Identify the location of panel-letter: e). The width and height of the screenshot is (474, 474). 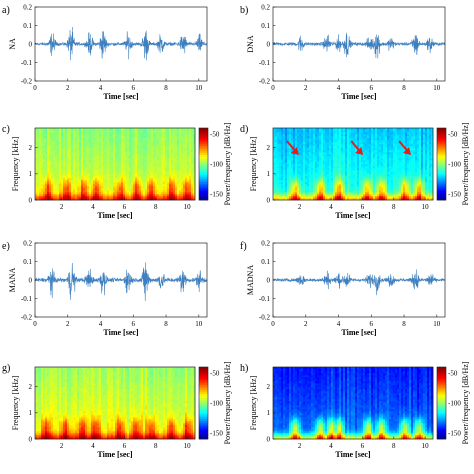
(6, 246).